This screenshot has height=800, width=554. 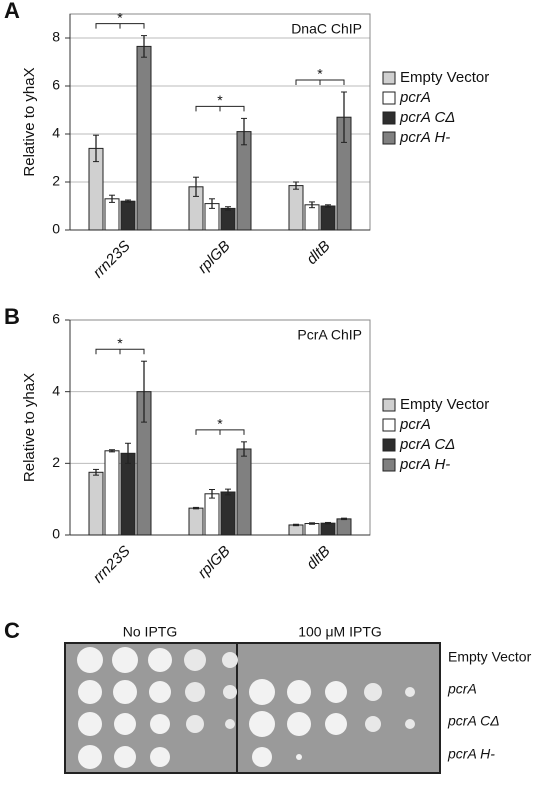 I want to click on row-label: pcrA CΔ, so click(x=473, y=721).